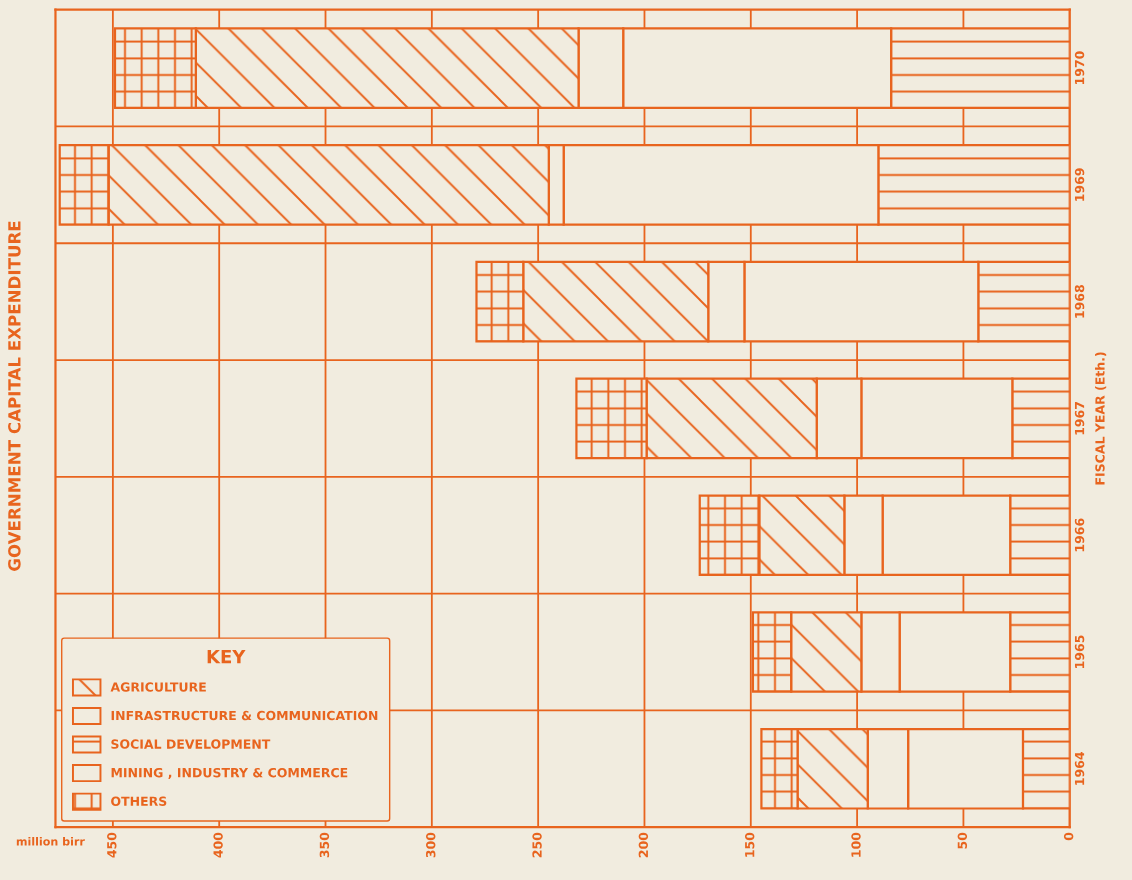 Image resolution: width=1132 pixels, height=880 pixels. What do you see at coordinates (1079, 768) in the screenshot?
I see `y-tick-label: 1964` at bounding box center [1079, 768].